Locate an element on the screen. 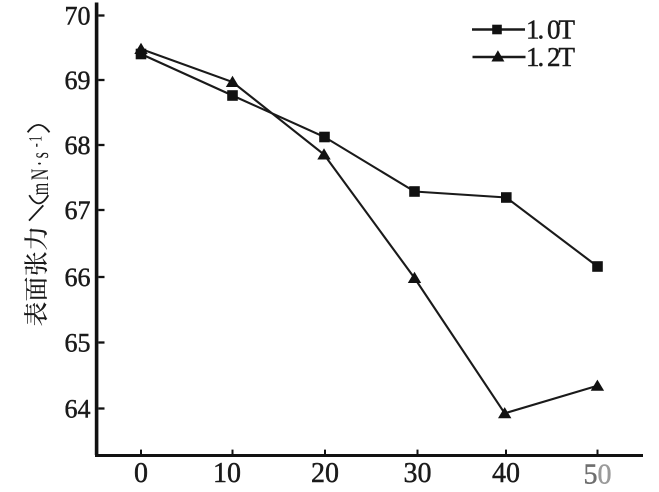  svg-text: 1. 0T is located at coordinates (551, 30).